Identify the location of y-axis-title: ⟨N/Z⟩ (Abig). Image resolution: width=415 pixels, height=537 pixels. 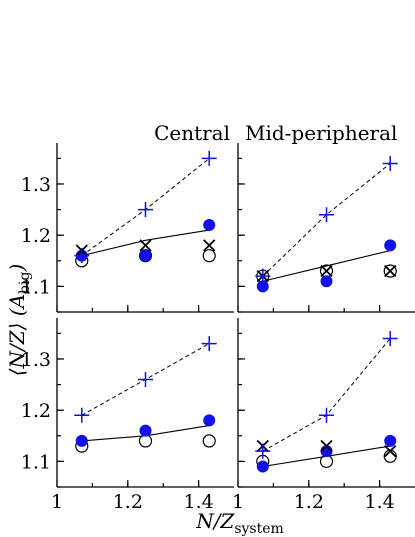
(19, 320).